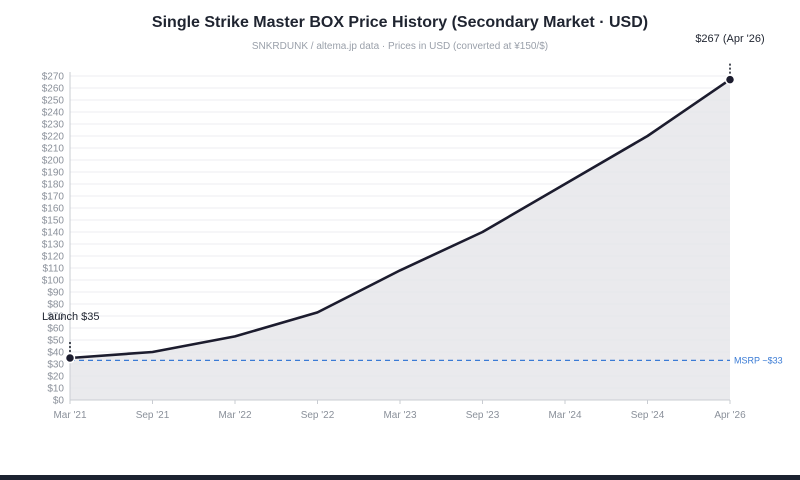 The height and width of the screenshot is (480, 800). I want to click on y-tick-label: $250, so click(53, 101).